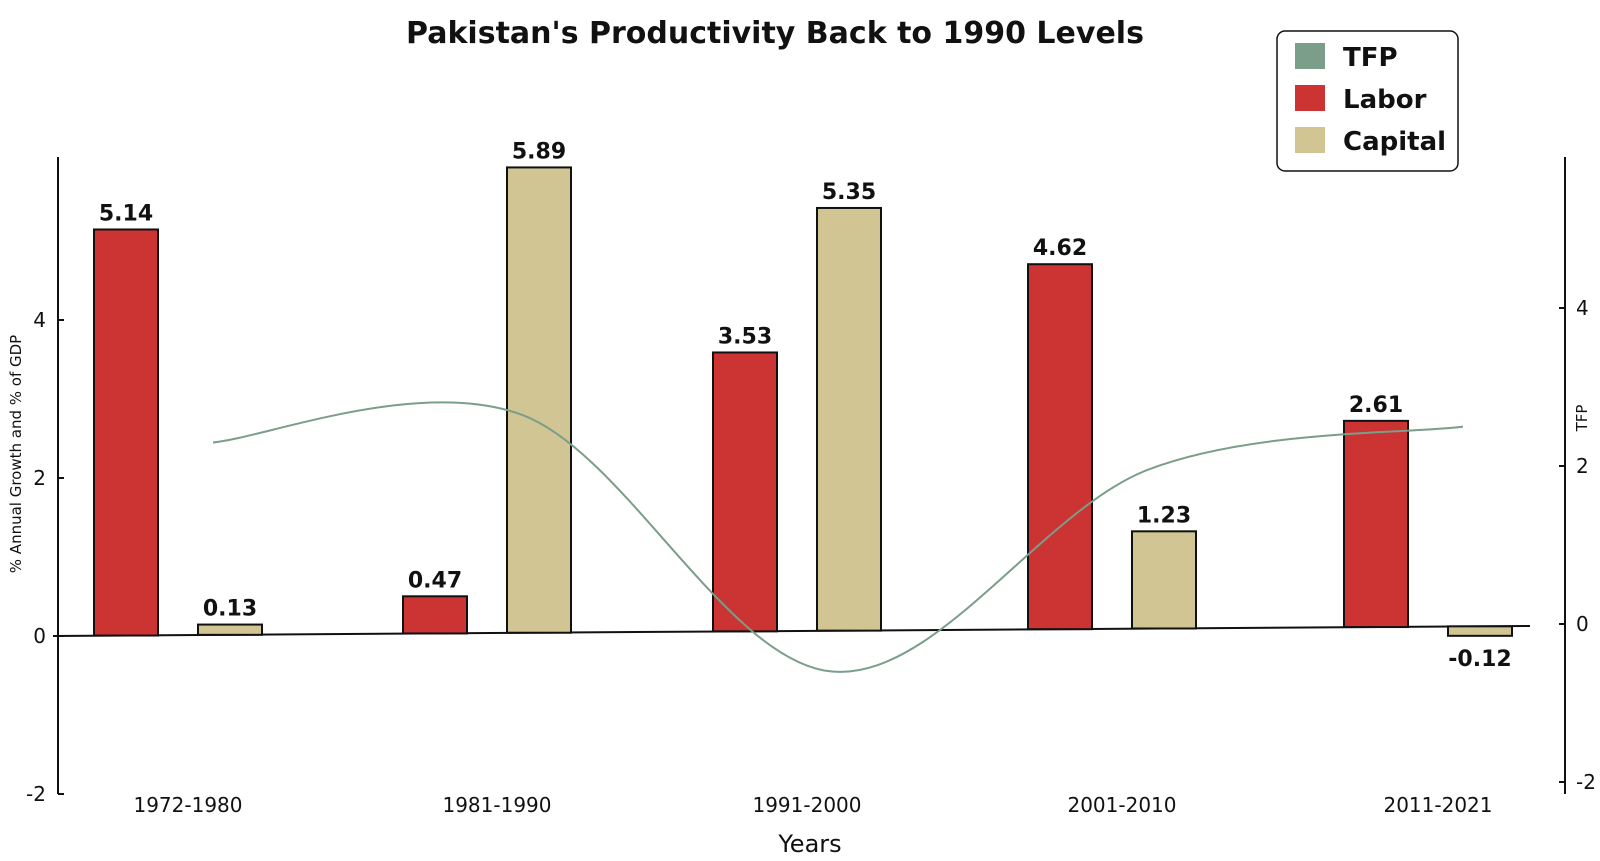  What do you see at coordinates (230, 609) in the screenshot?
I see `data-label-capital: 0.13` at bounding box center [230, 609].